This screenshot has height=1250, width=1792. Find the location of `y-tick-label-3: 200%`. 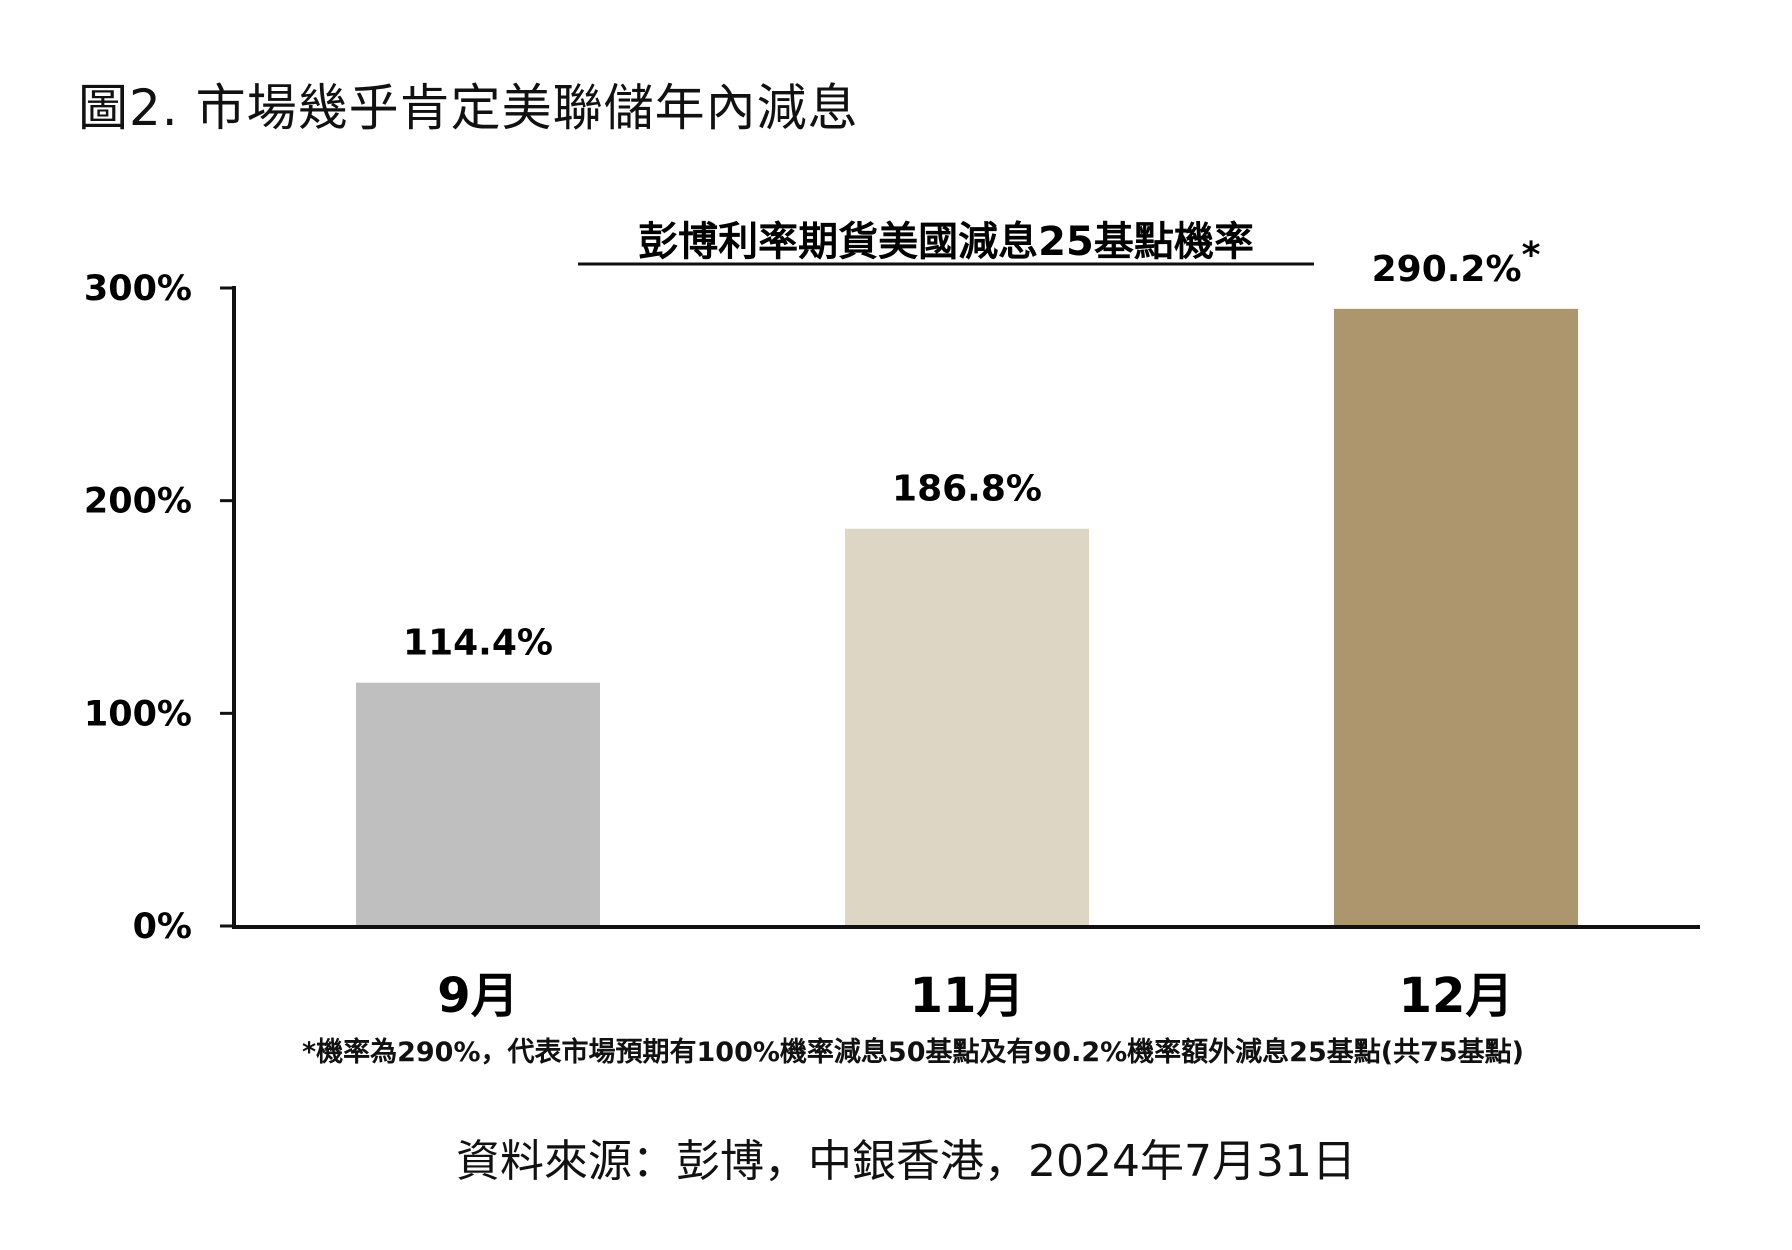

y-tick-label-3: 200% is located at coordinates (138, 502).